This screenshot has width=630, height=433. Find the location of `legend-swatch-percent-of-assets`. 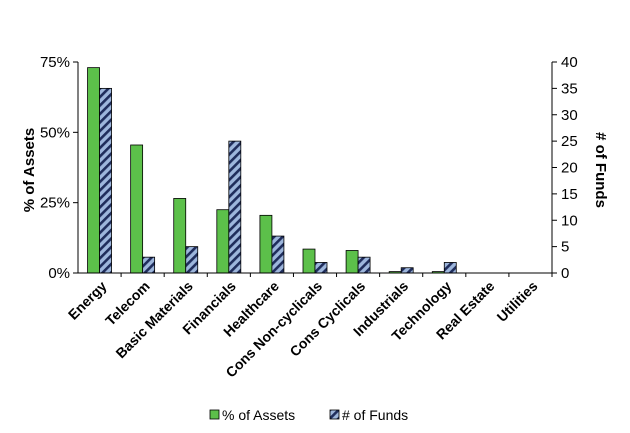

legend-swatch-percent-of-assets is located at coordinates (214, 414).